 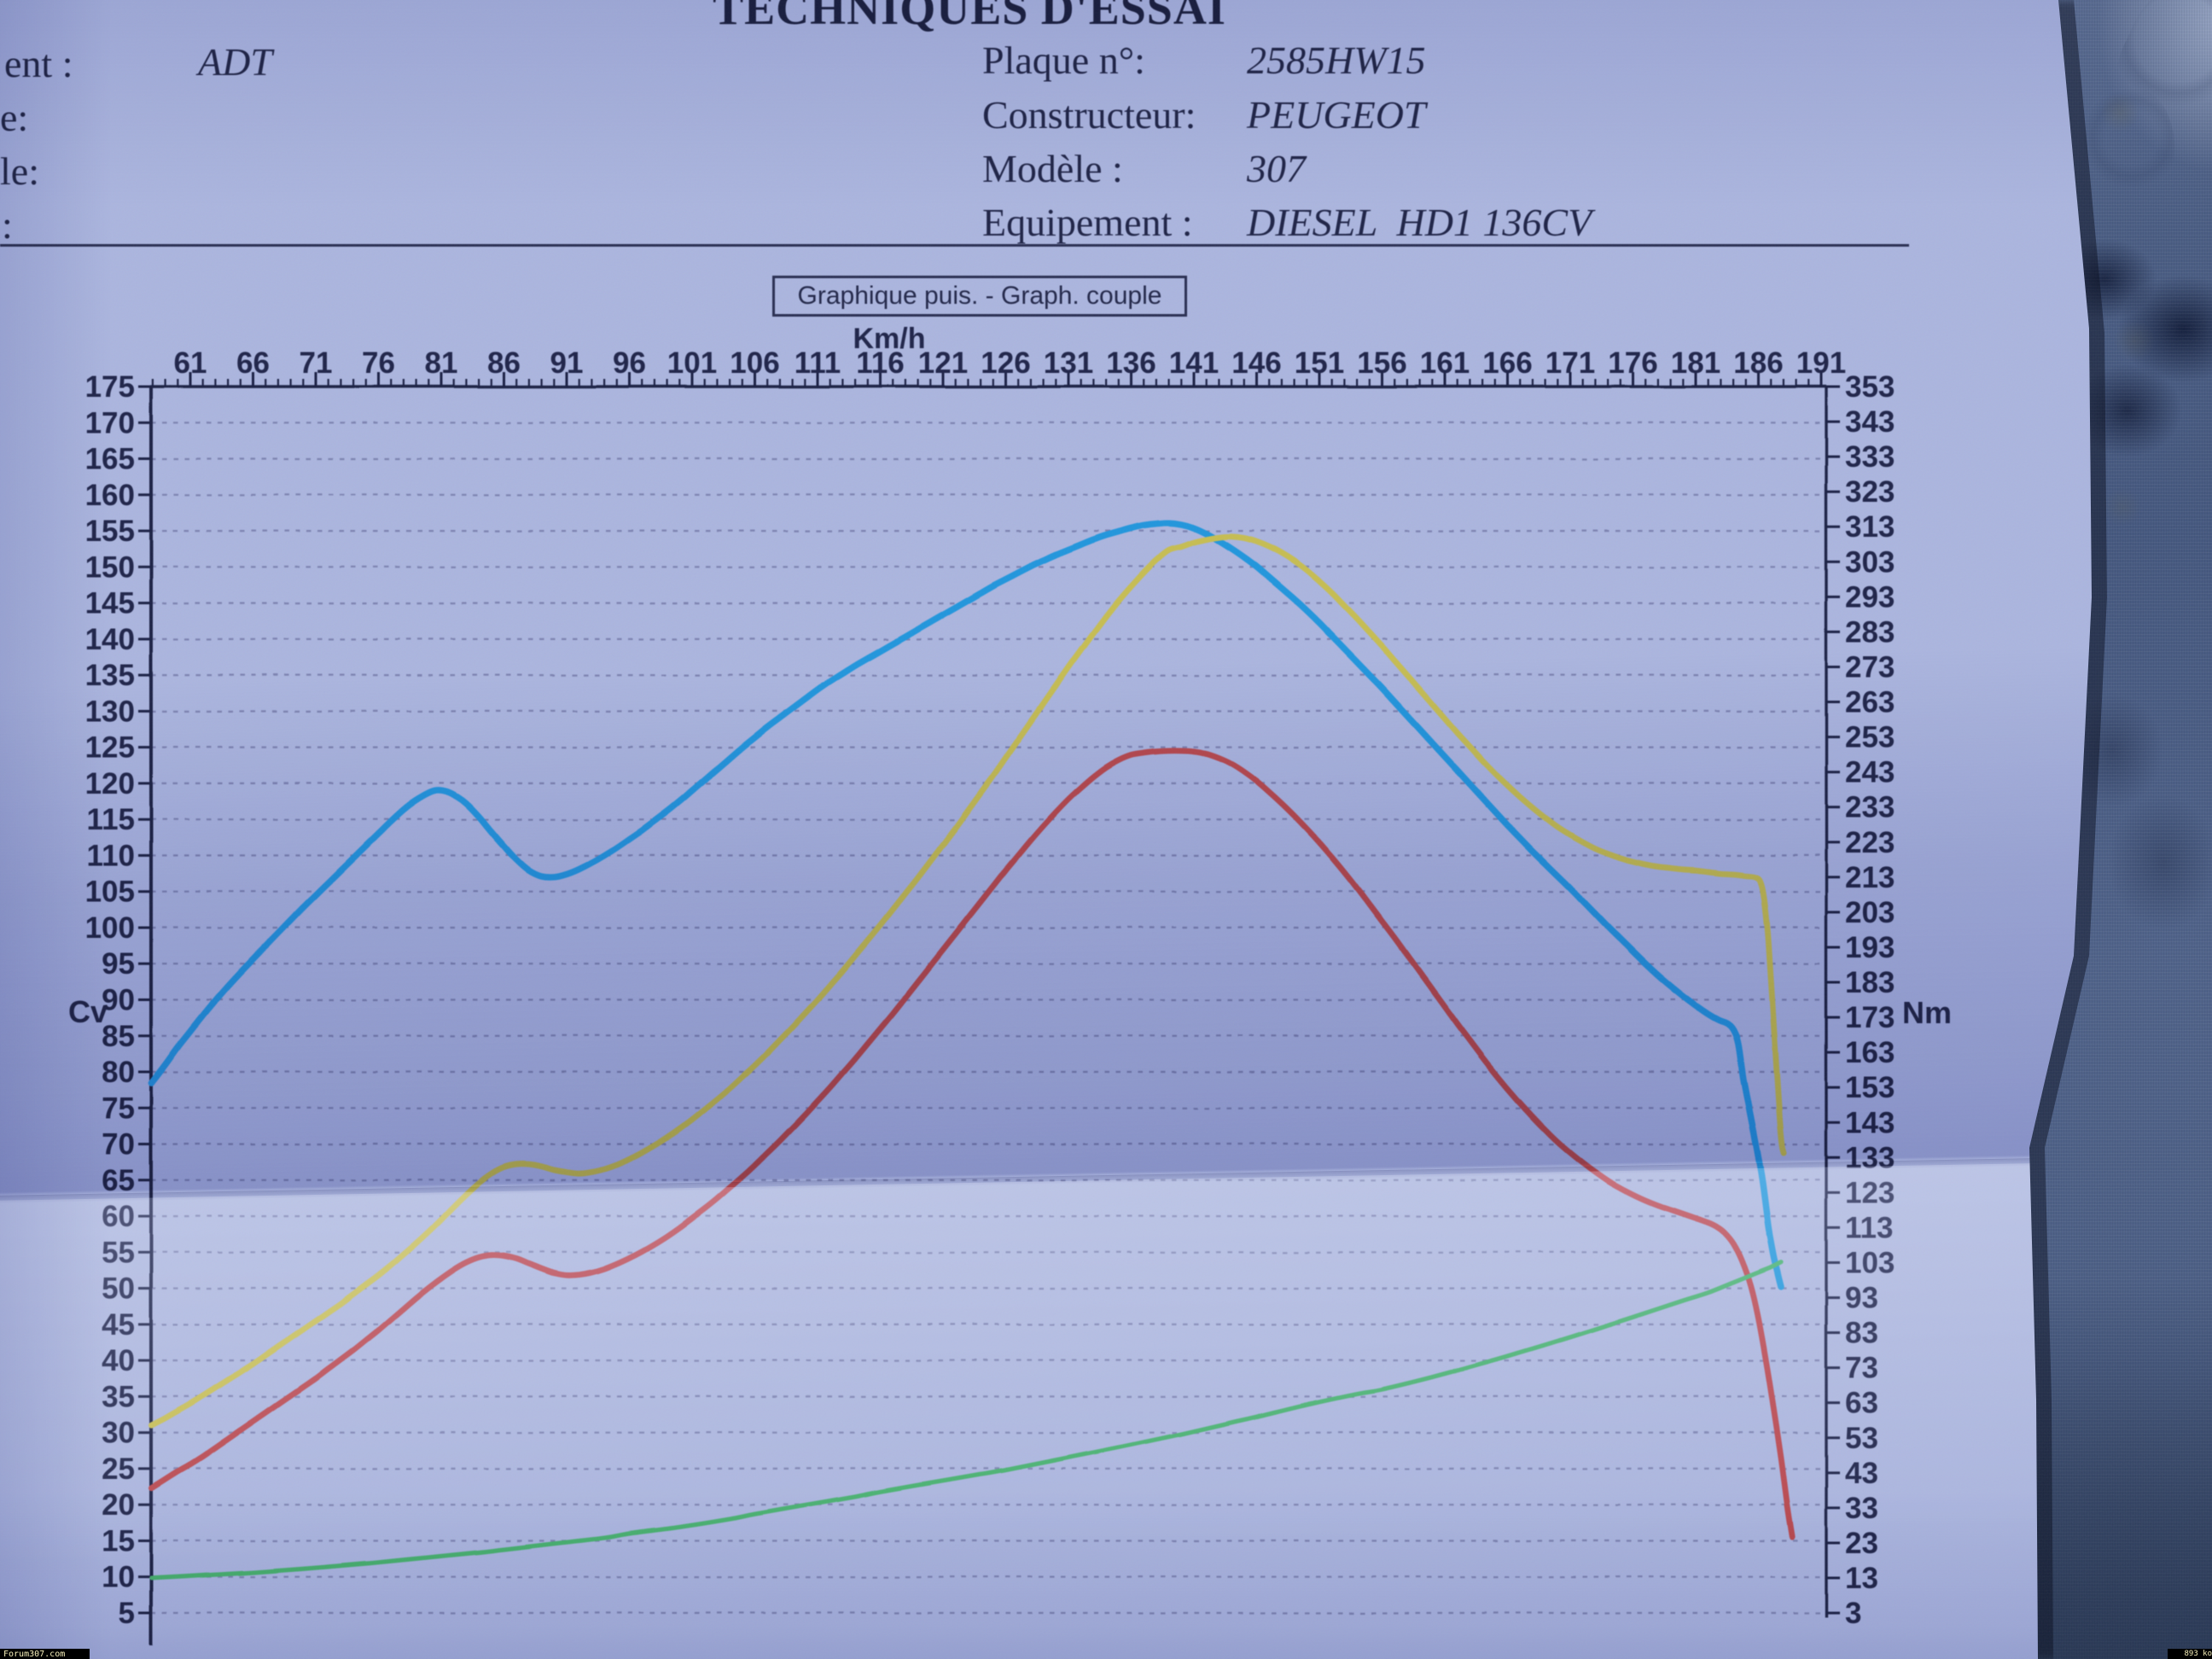 I want to click on x-tick-label: 176, so click(x=1632, y=363).